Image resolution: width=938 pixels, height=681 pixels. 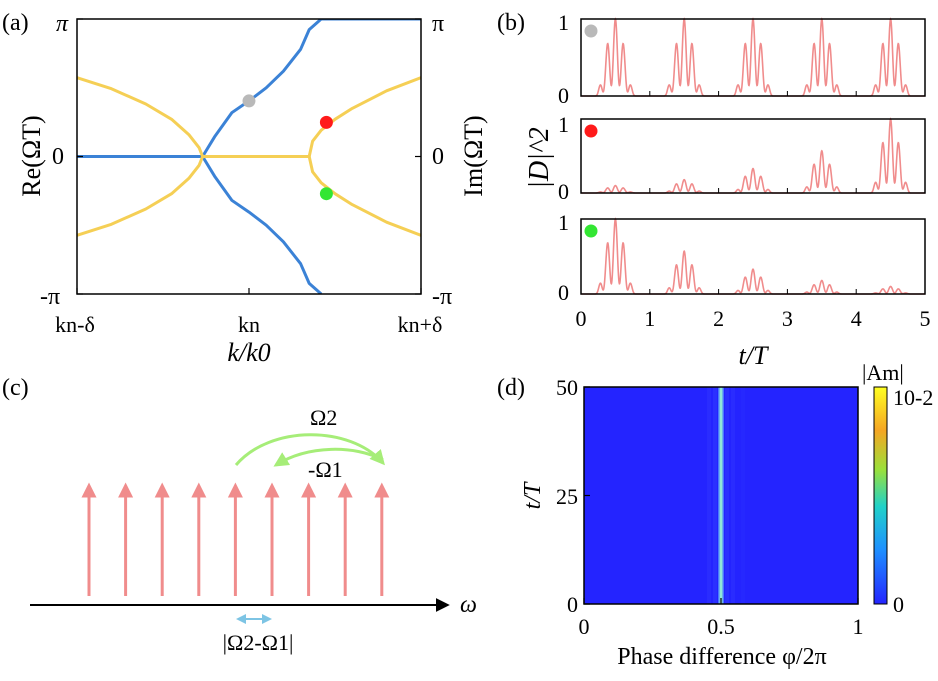 I want to click on panel-label-a: (a), so click(x=15, y=23).